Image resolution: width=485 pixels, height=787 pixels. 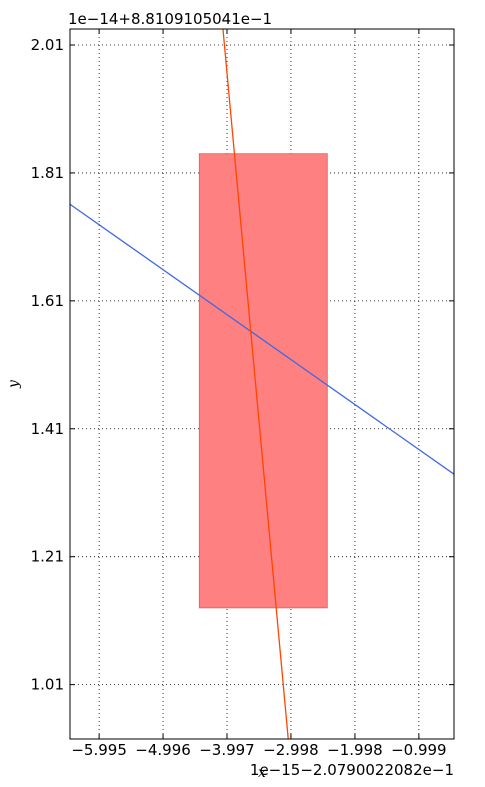 I want to click on x-tick-label: −5.995, so click(x=99, y=750).